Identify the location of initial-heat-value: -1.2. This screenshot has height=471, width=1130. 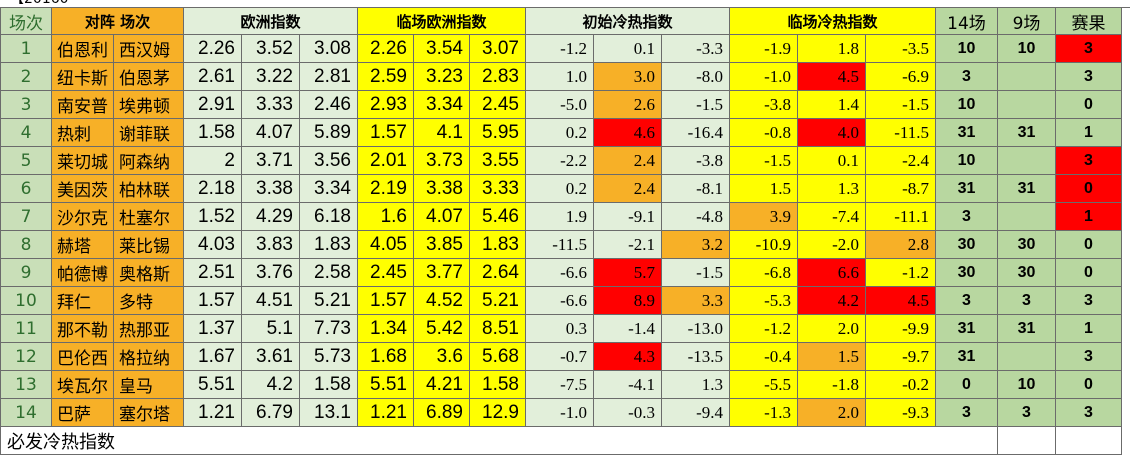
(560, 49).